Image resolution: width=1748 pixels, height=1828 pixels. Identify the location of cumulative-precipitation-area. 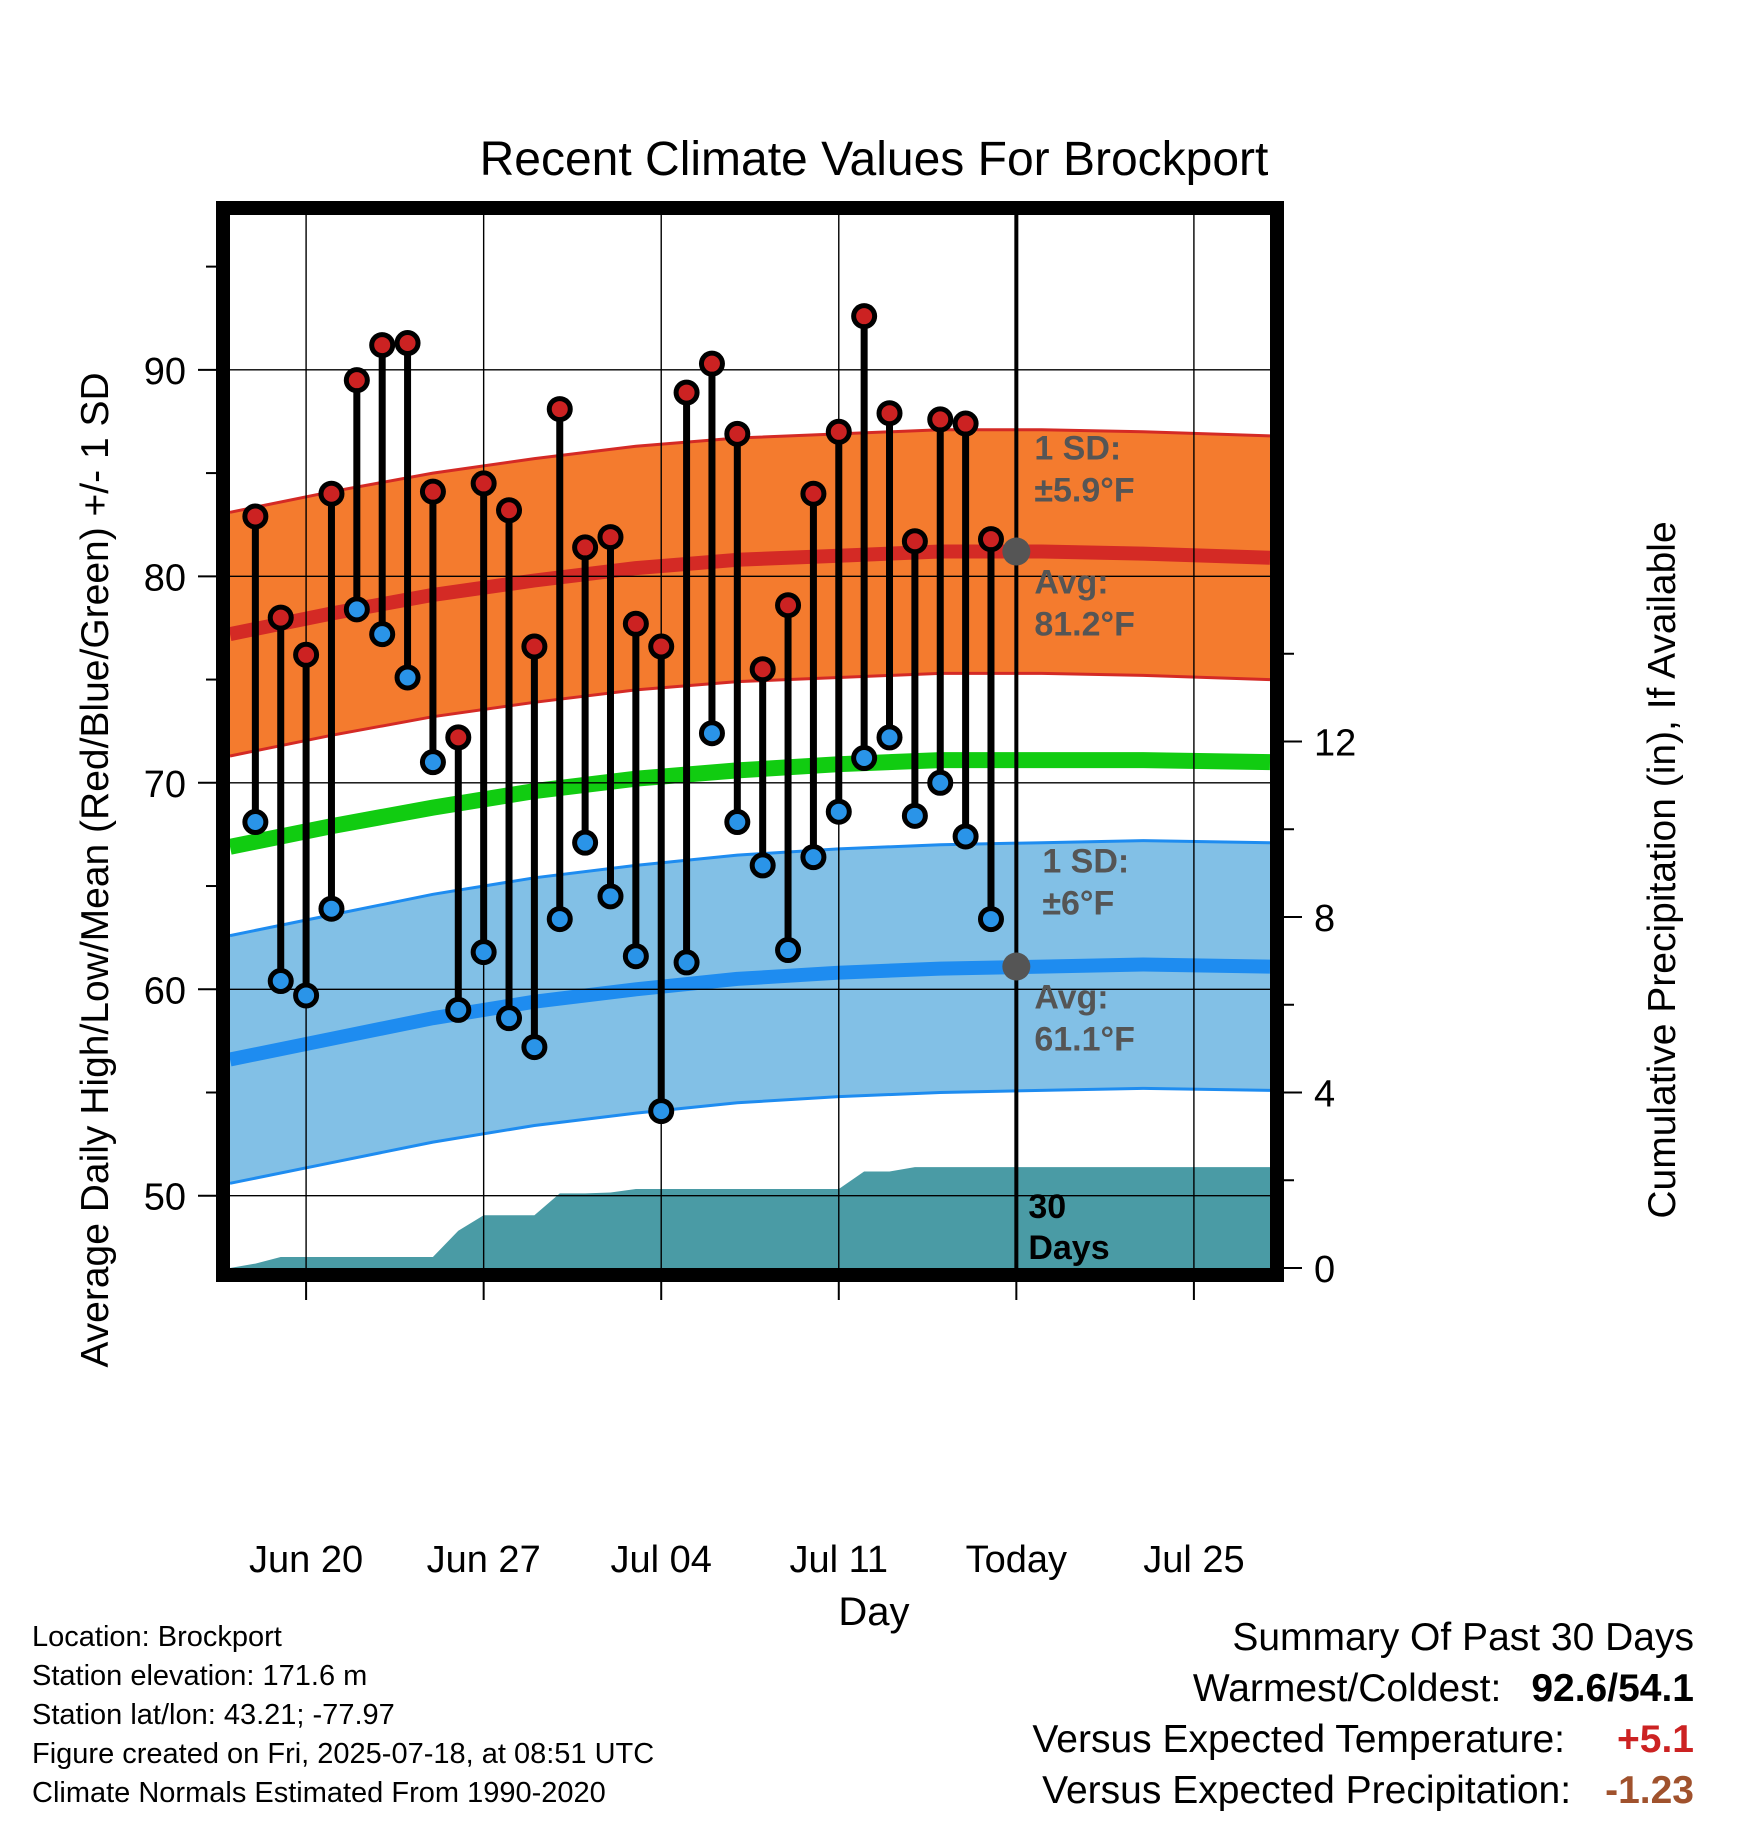
(750, 1217).